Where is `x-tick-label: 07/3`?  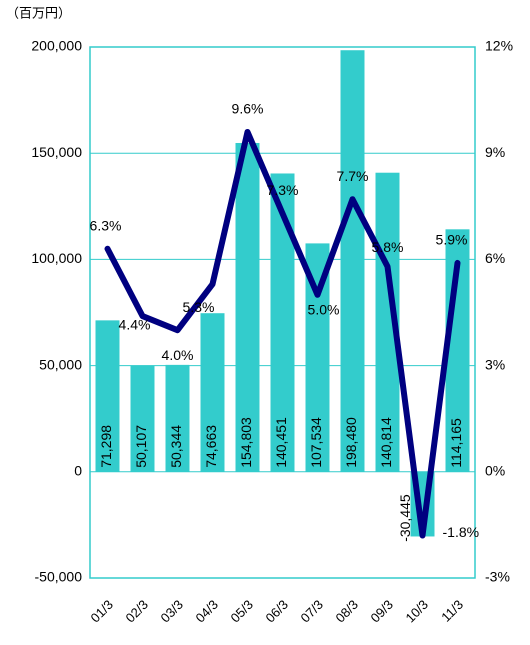
x-tick-label: 07/3 is located at coordinates (312, 611).